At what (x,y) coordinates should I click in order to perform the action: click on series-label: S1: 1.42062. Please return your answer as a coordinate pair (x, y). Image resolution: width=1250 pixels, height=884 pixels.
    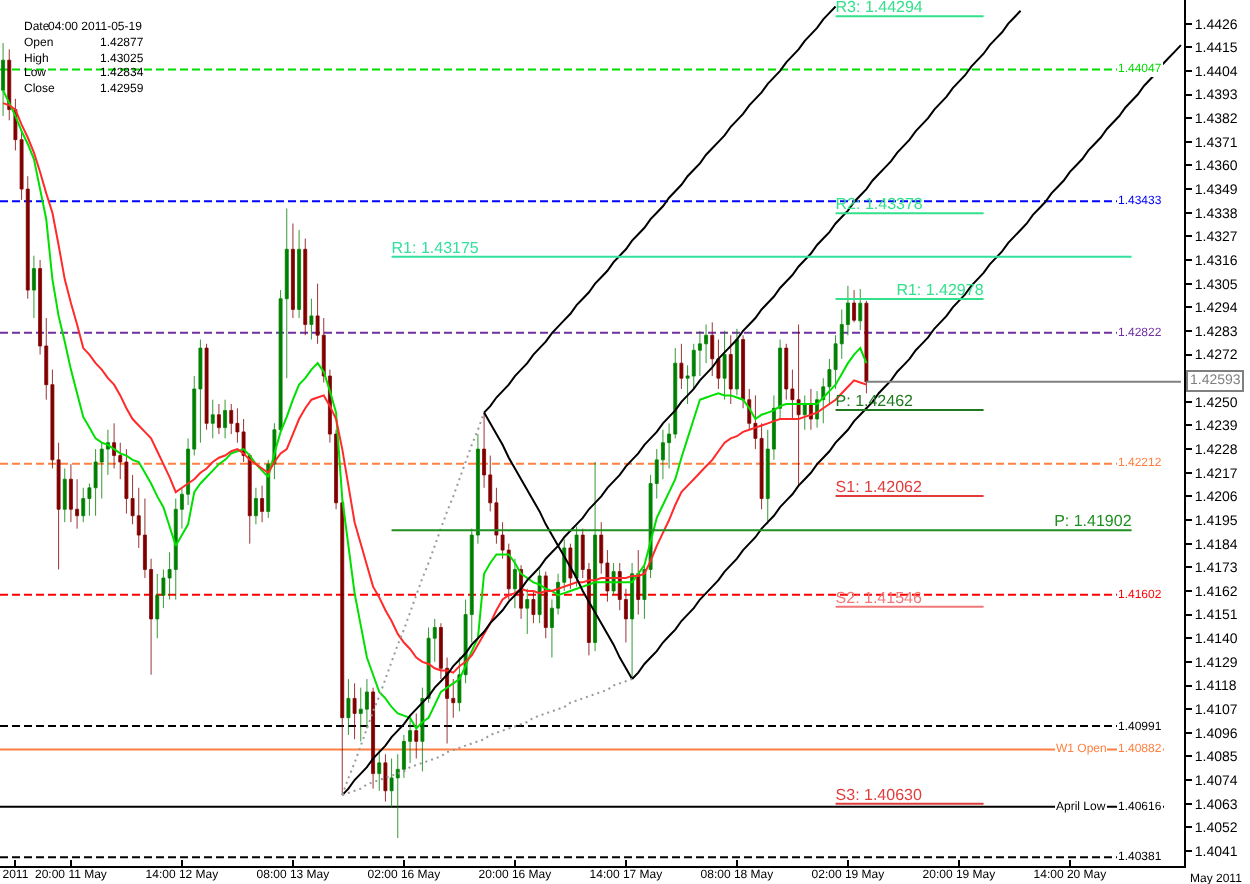
    Looking at the image, I should click on (879, 486).